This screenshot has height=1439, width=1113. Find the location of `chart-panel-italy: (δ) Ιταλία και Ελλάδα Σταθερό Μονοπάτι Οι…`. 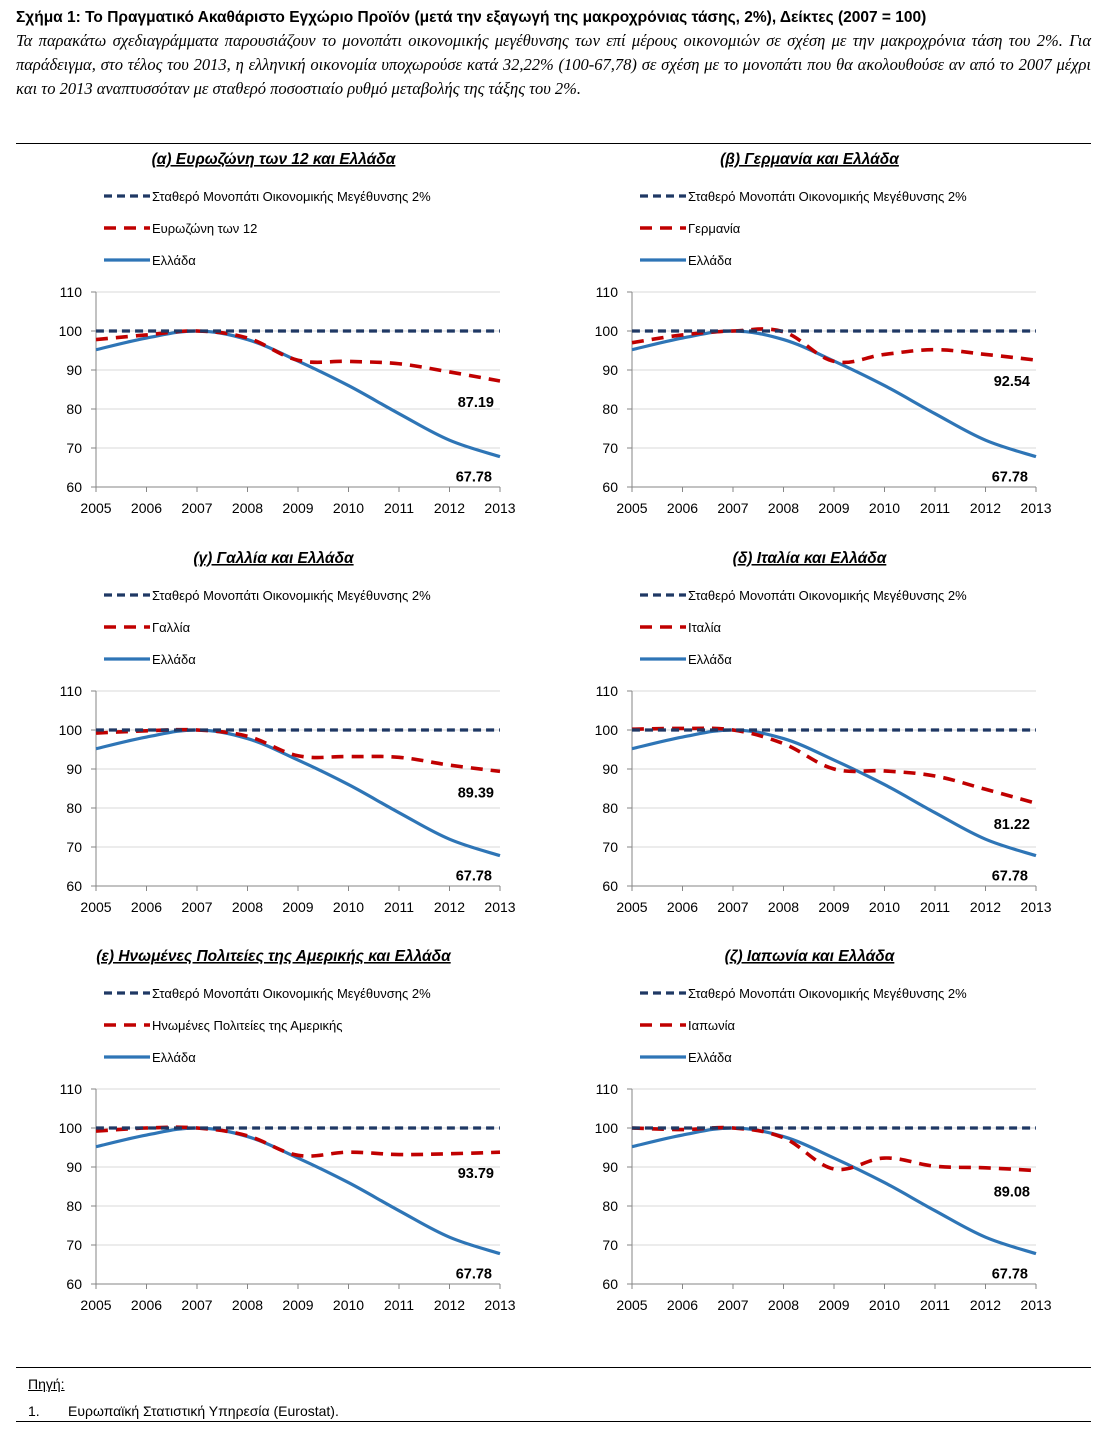

chart-panel-italy: (δ) Ιταλία και Ελλάδα Σταθερό Μονοπάτι Οι… is located at coordinates (819, 741).